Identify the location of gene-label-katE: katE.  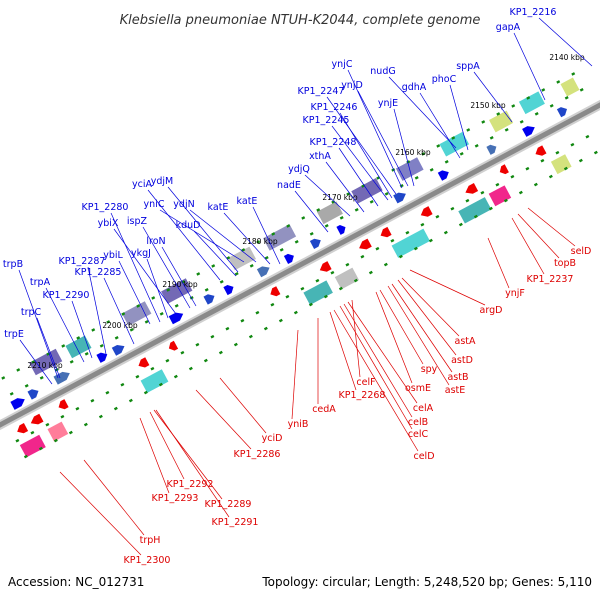
(247, 201).